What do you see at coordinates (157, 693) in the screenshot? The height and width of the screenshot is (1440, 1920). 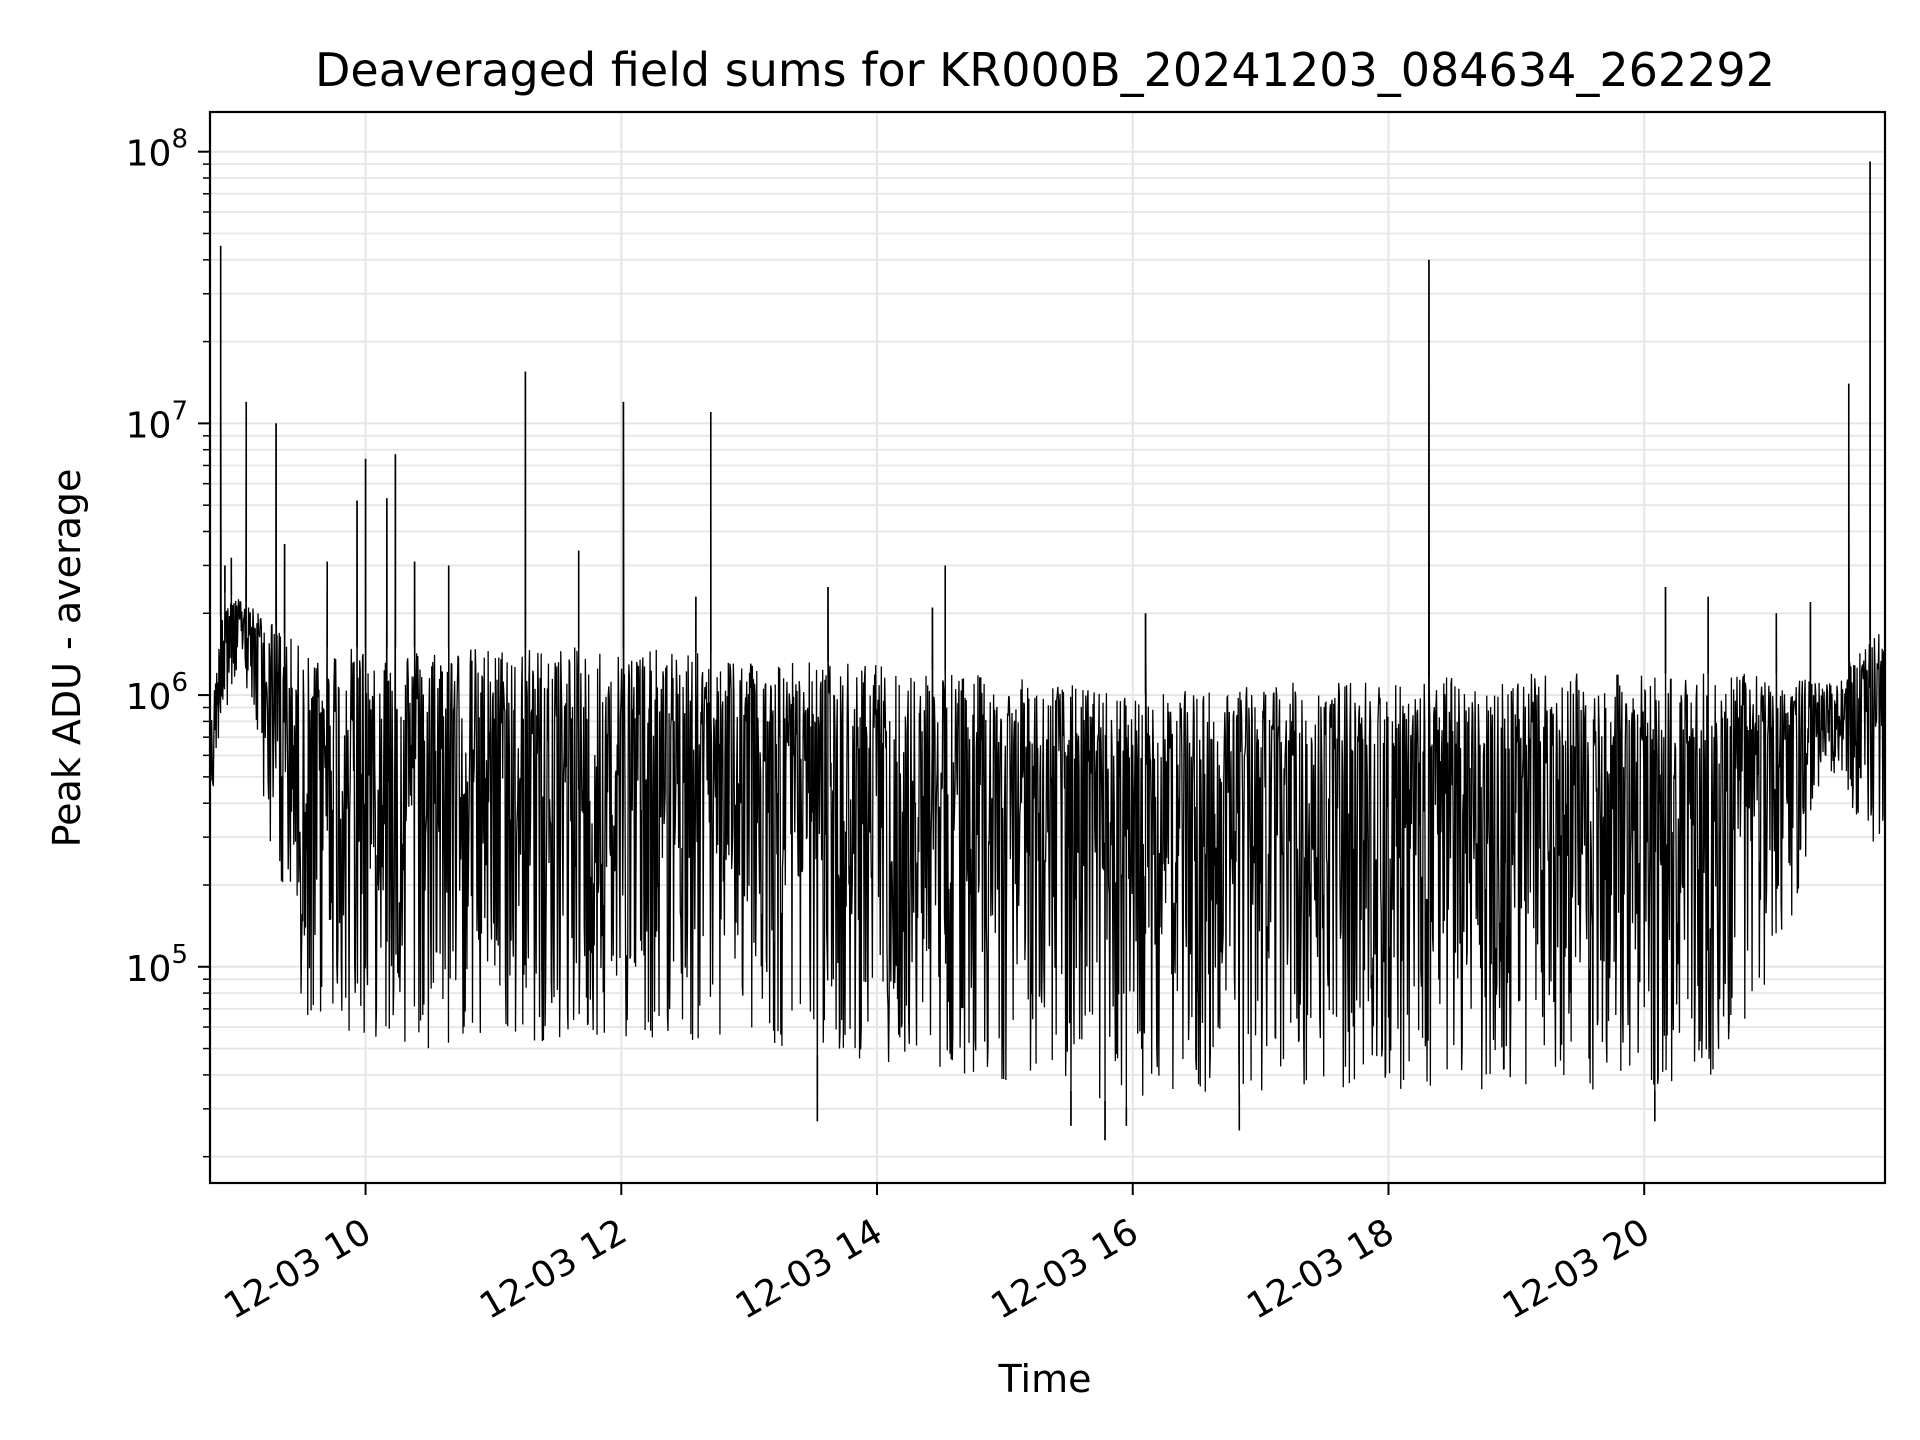 I see `y-tick-label: 10⁶` at bounding box center [157, 693].